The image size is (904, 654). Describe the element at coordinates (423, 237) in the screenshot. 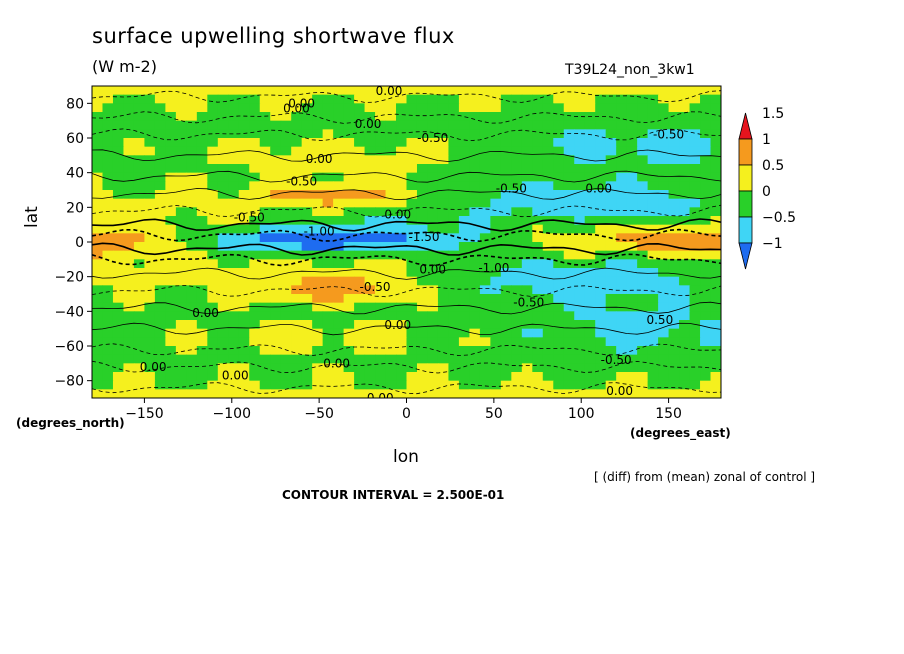

I see `contour-label: -1.50` at that location.